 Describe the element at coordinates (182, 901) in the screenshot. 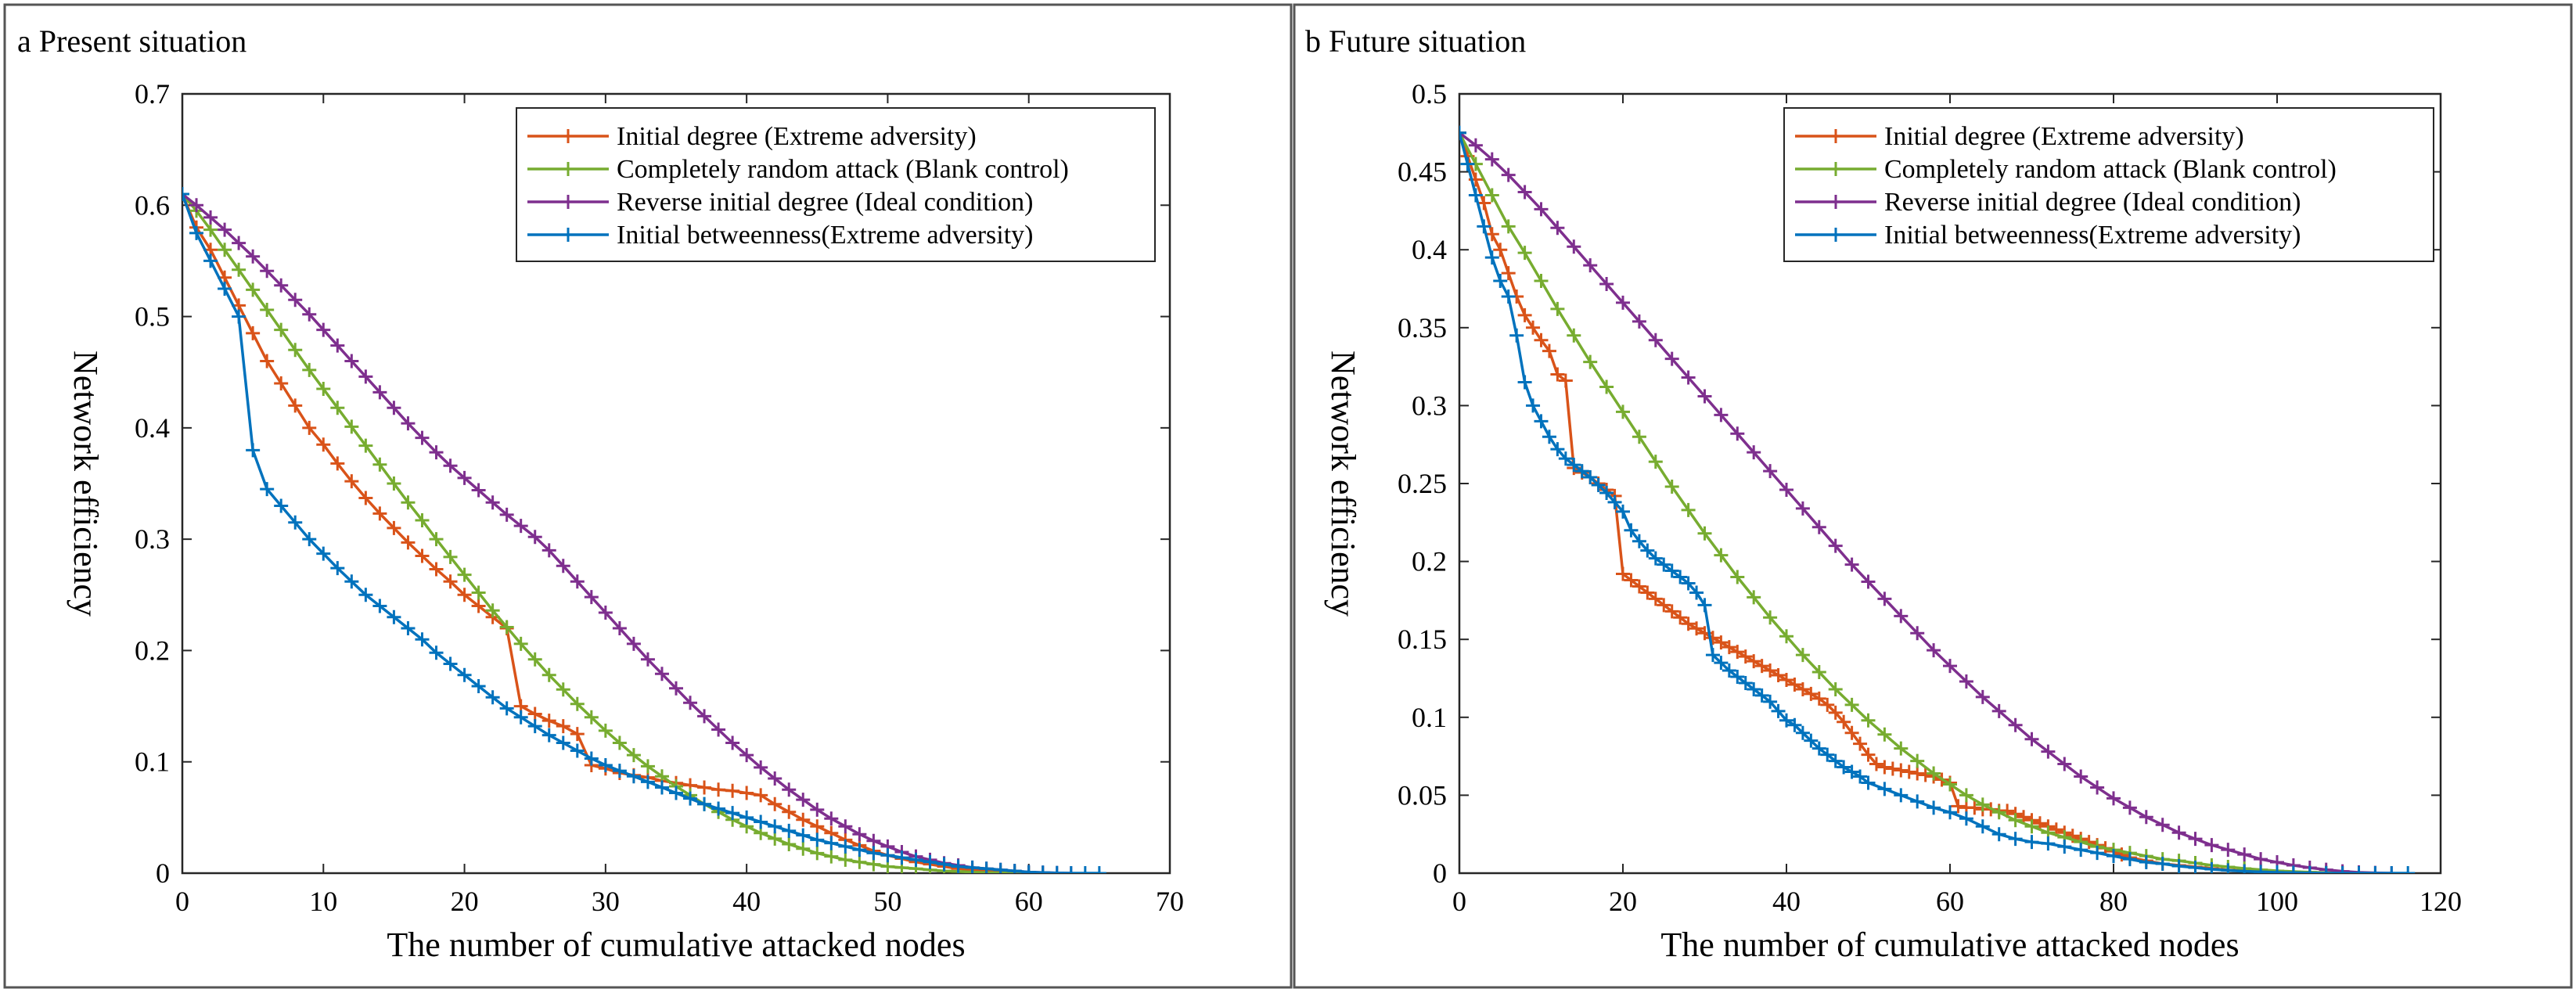

I see `x-tick-label: 0` at that location.